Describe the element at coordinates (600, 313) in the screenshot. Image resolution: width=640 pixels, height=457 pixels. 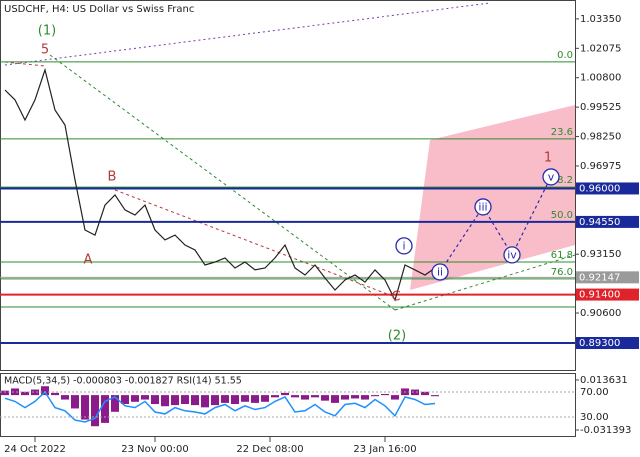
I see `y-tick-label: 0.90600` at that location.